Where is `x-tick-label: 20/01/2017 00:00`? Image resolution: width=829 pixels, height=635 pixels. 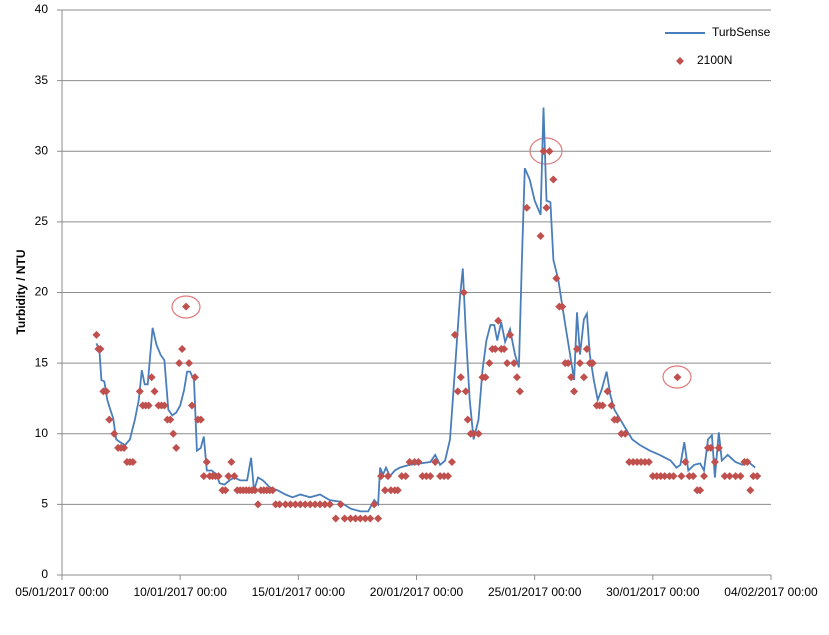 x-tick-label: 20/01/2017 00:00 is located at coordinates (417, 592).